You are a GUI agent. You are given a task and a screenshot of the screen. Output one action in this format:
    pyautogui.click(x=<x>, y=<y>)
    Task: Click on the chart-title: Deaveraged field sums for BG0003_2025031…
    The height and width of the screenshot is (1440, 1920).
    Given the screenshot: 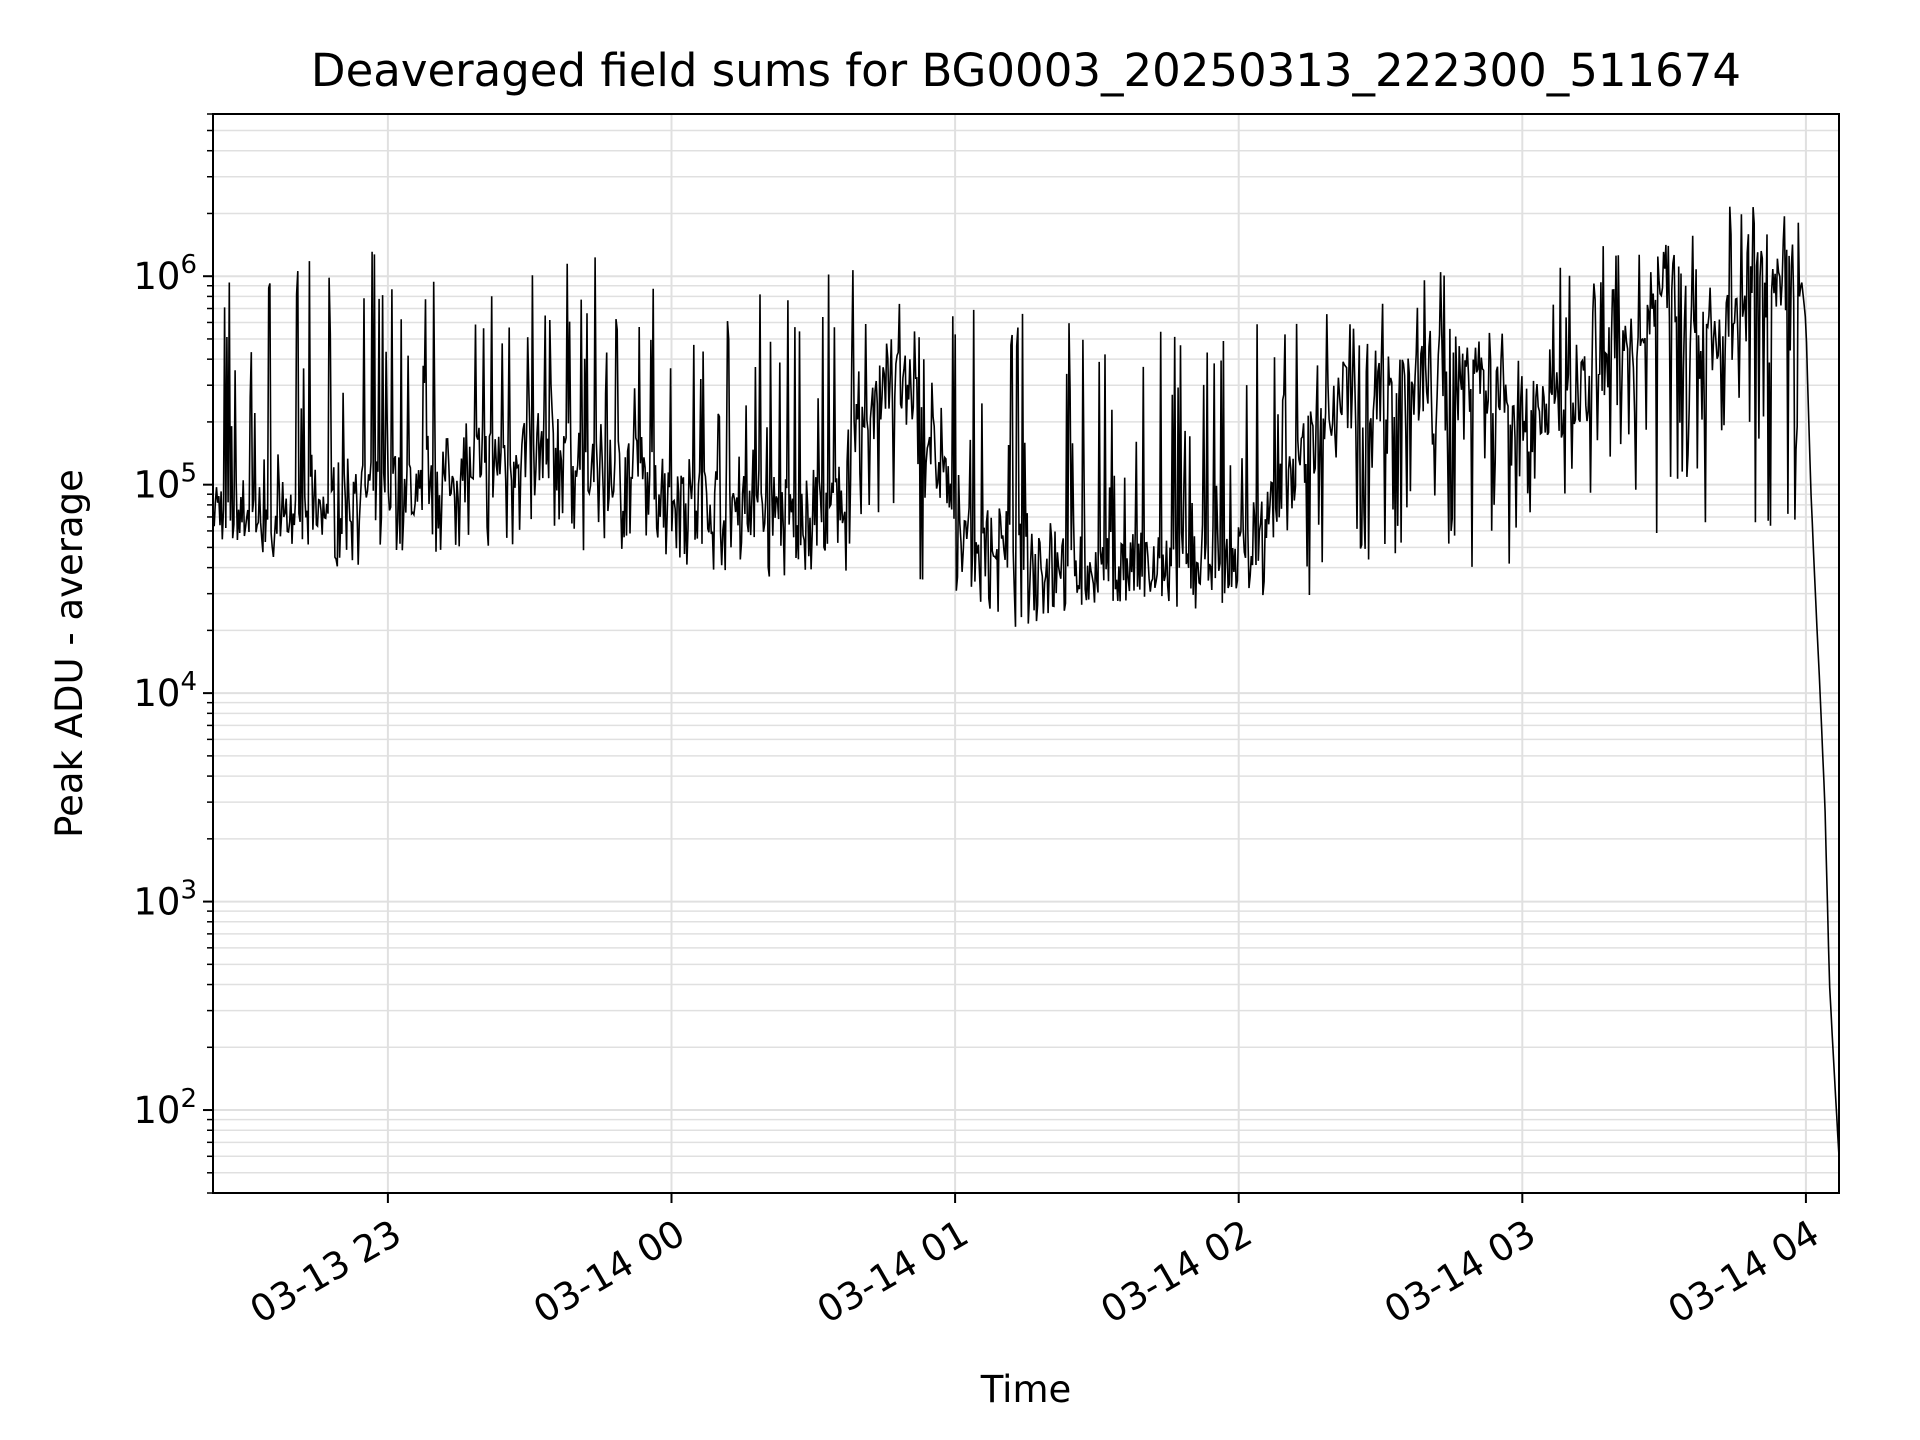 What is the action you would take?
    pyautogui.click(x=1026, y=70)
    